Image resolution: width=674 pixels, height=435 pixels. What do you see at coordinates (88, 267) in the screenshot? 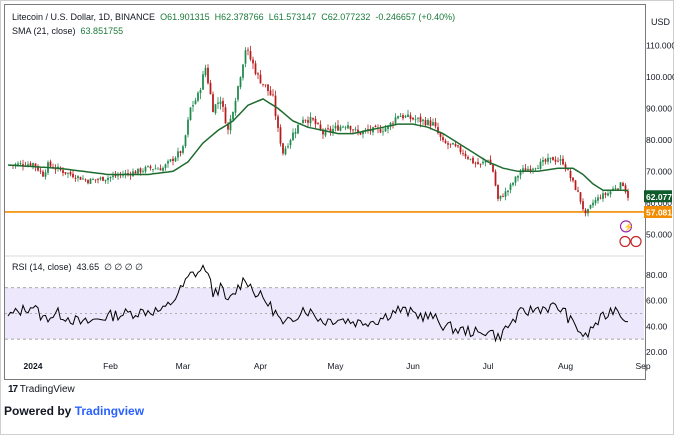
I see `rsi-value: 43.65` at bounding box center [88, 267].